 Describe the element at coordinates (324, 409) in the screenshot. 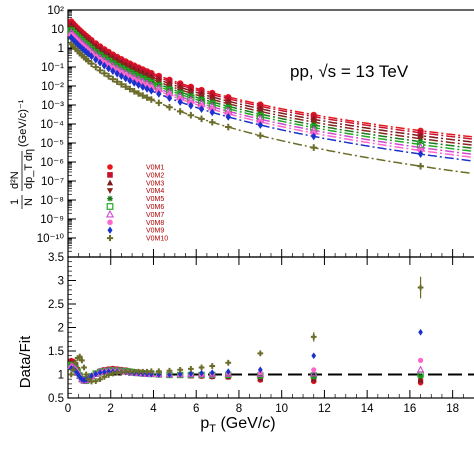

I see `x-tick-label: 12` at that location.